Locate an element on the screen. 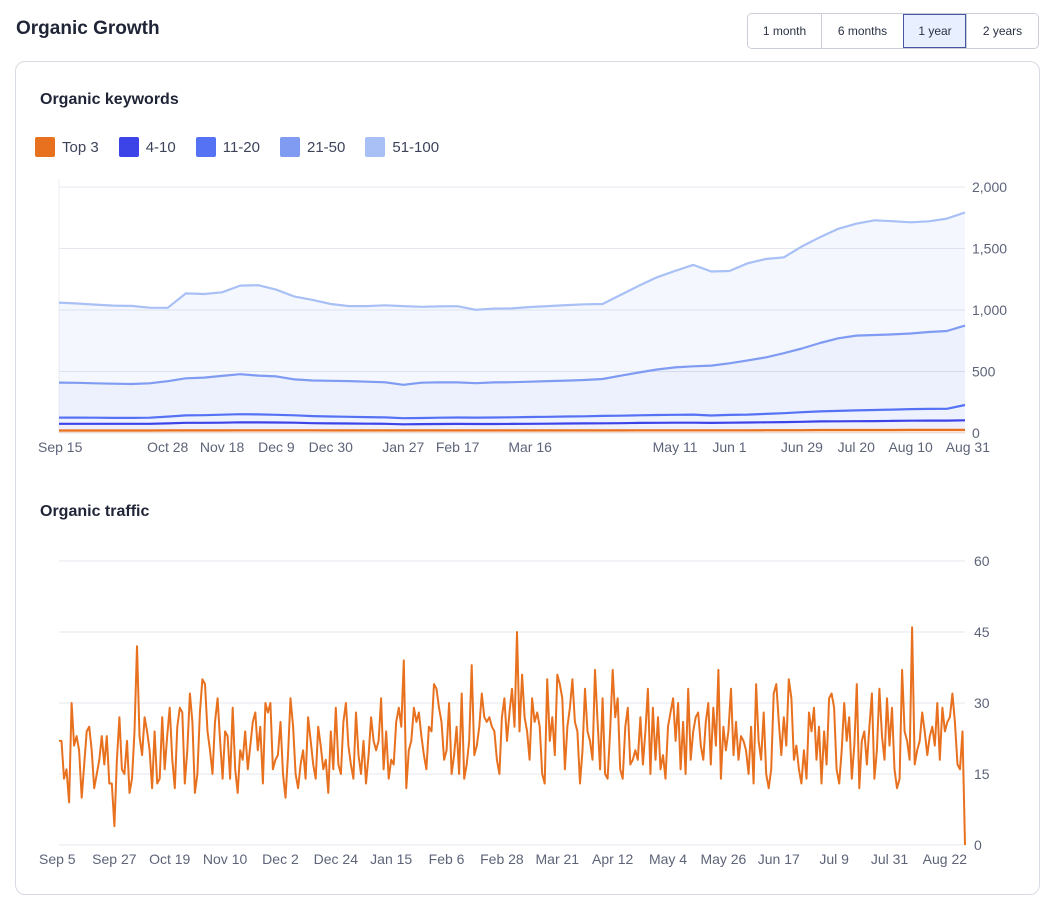  legend-item-4-10: 4-10 is located at coordinates (147, 147).